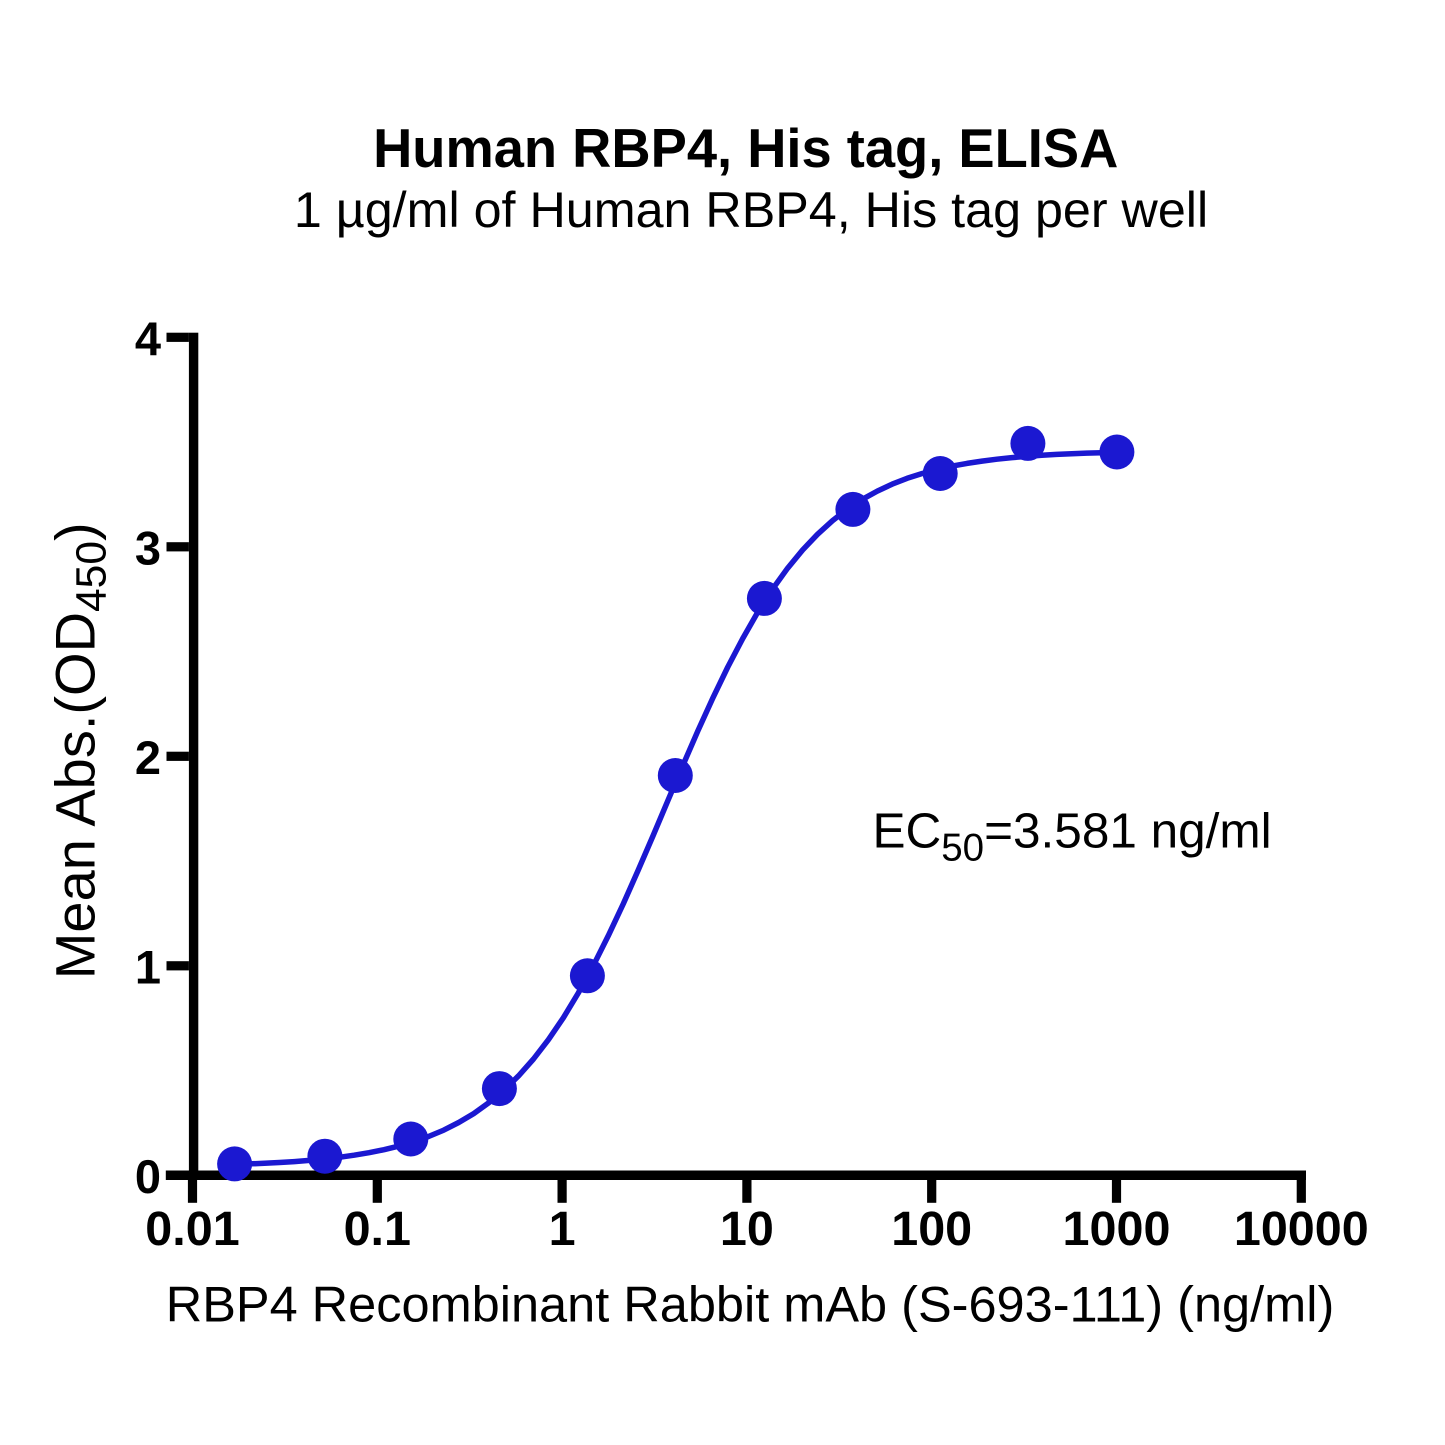  I want to click on svg-text: 100, so click(931, 1229).